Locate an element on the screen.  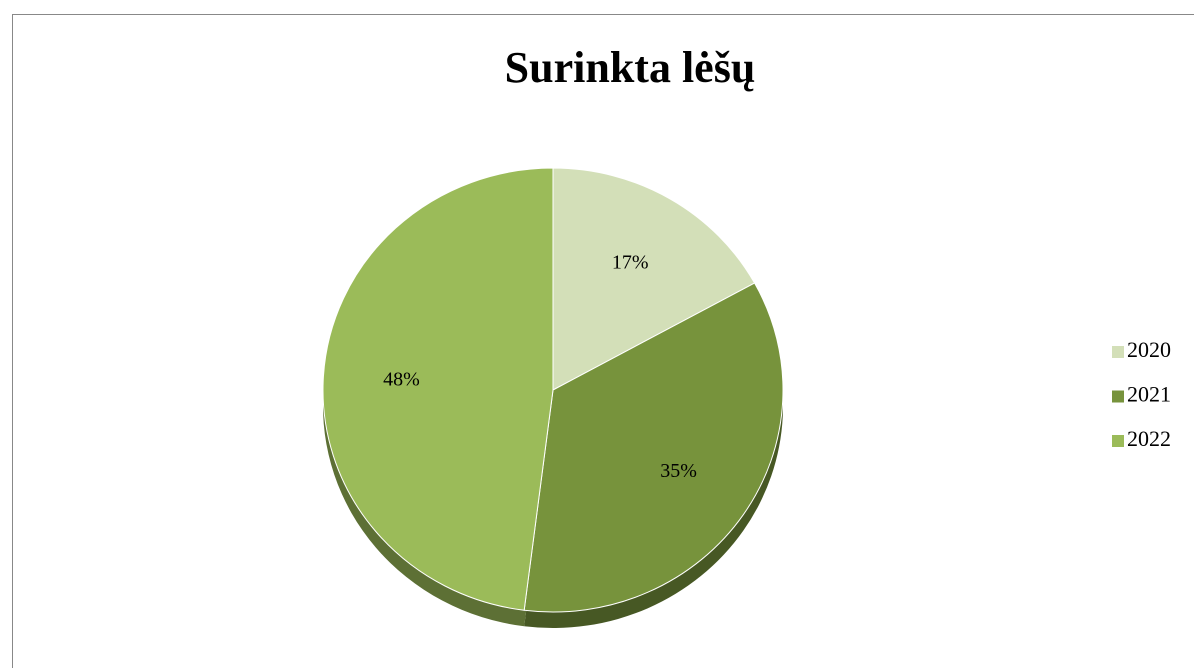
chart-title: Surinkta lėšų is located at coordinates (630, 67).